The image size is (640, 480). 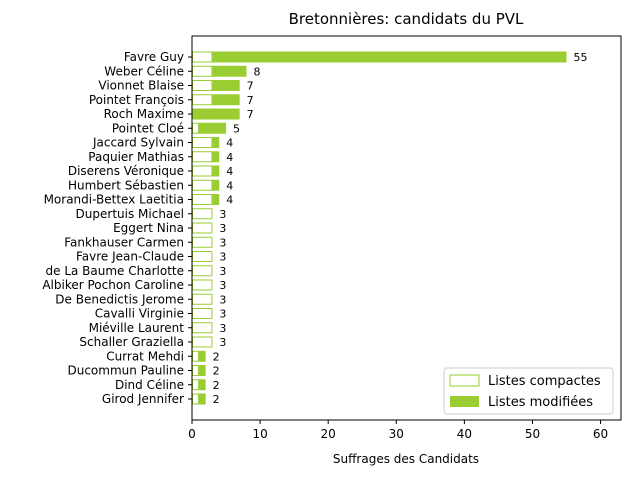 I want to click on legend-swatch-compactes, so click(x=464, y=380).